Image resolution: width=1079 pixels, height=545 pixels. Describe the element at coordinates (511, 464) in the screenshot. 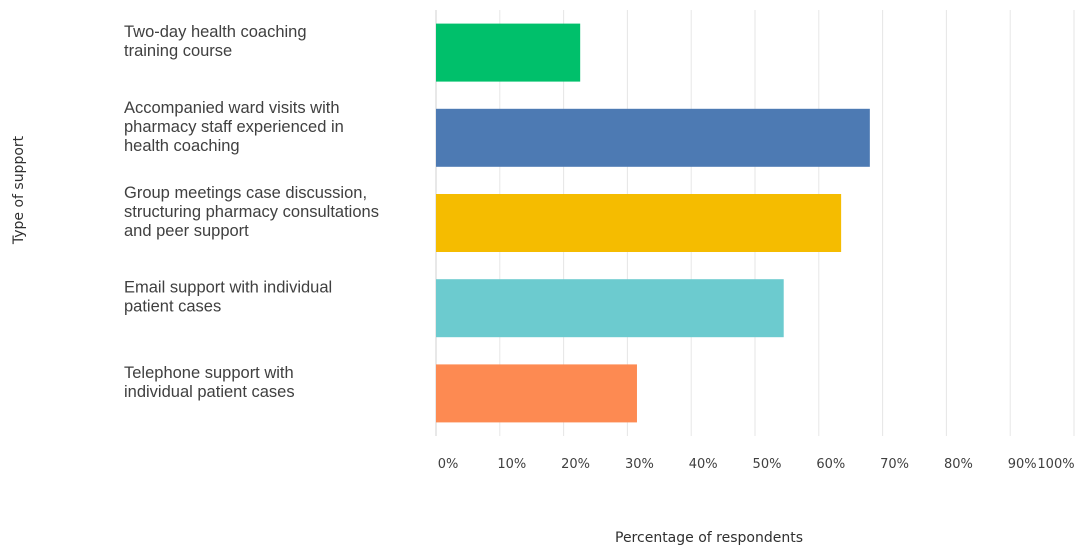

I see `x-tick-label: 10%` at that location.